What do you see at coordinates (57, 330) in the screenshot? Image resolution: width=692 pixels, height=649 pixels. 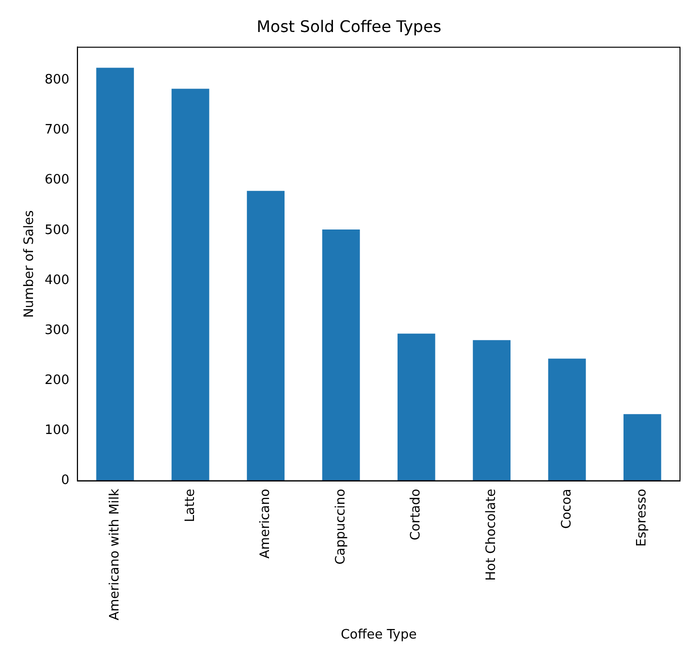 I see `y-tick-label: 300` at bounding box center [57, 330].